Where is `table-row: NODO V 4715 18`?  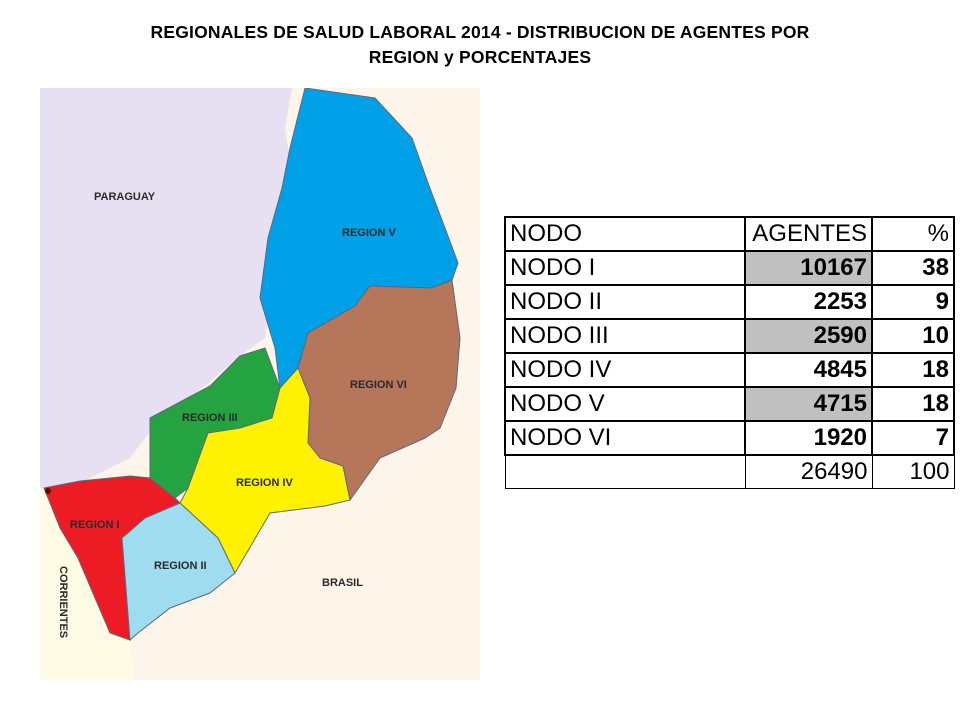 table-row: NODO V 4715 18 is located at coordinates (729, 404).